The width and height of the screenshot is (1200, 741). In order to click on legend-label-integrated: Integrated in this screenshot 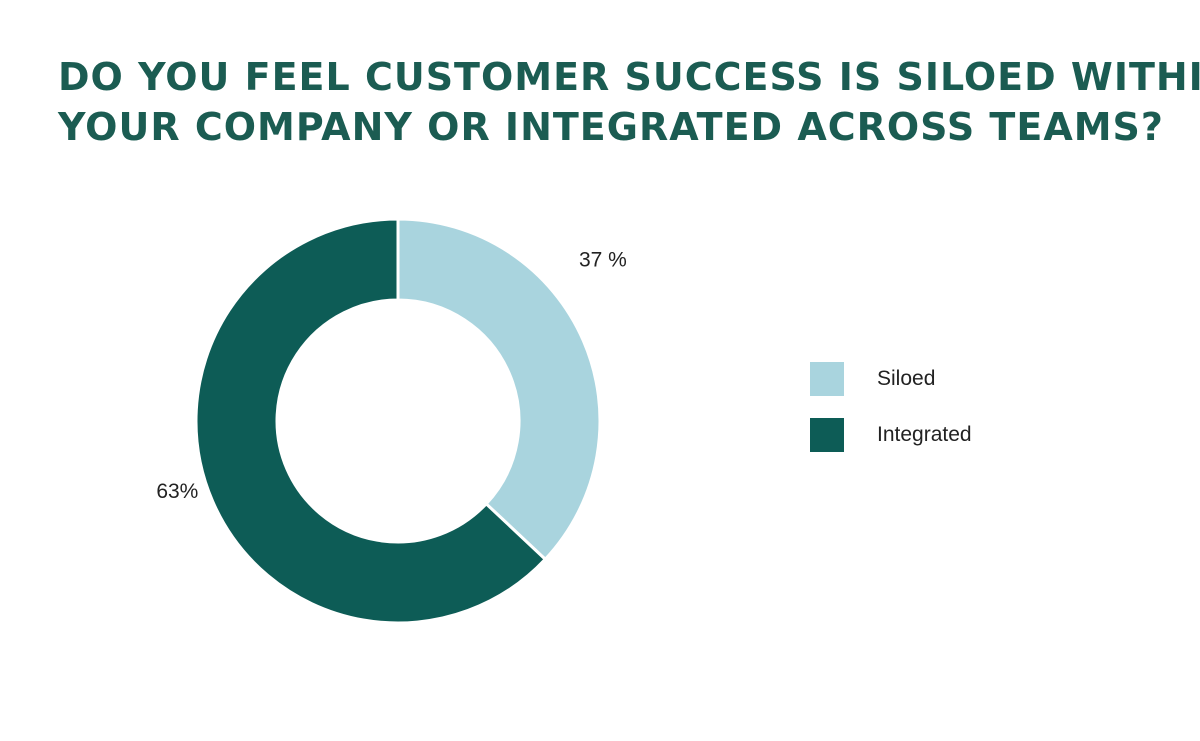, I will do `click(924, 434)`.